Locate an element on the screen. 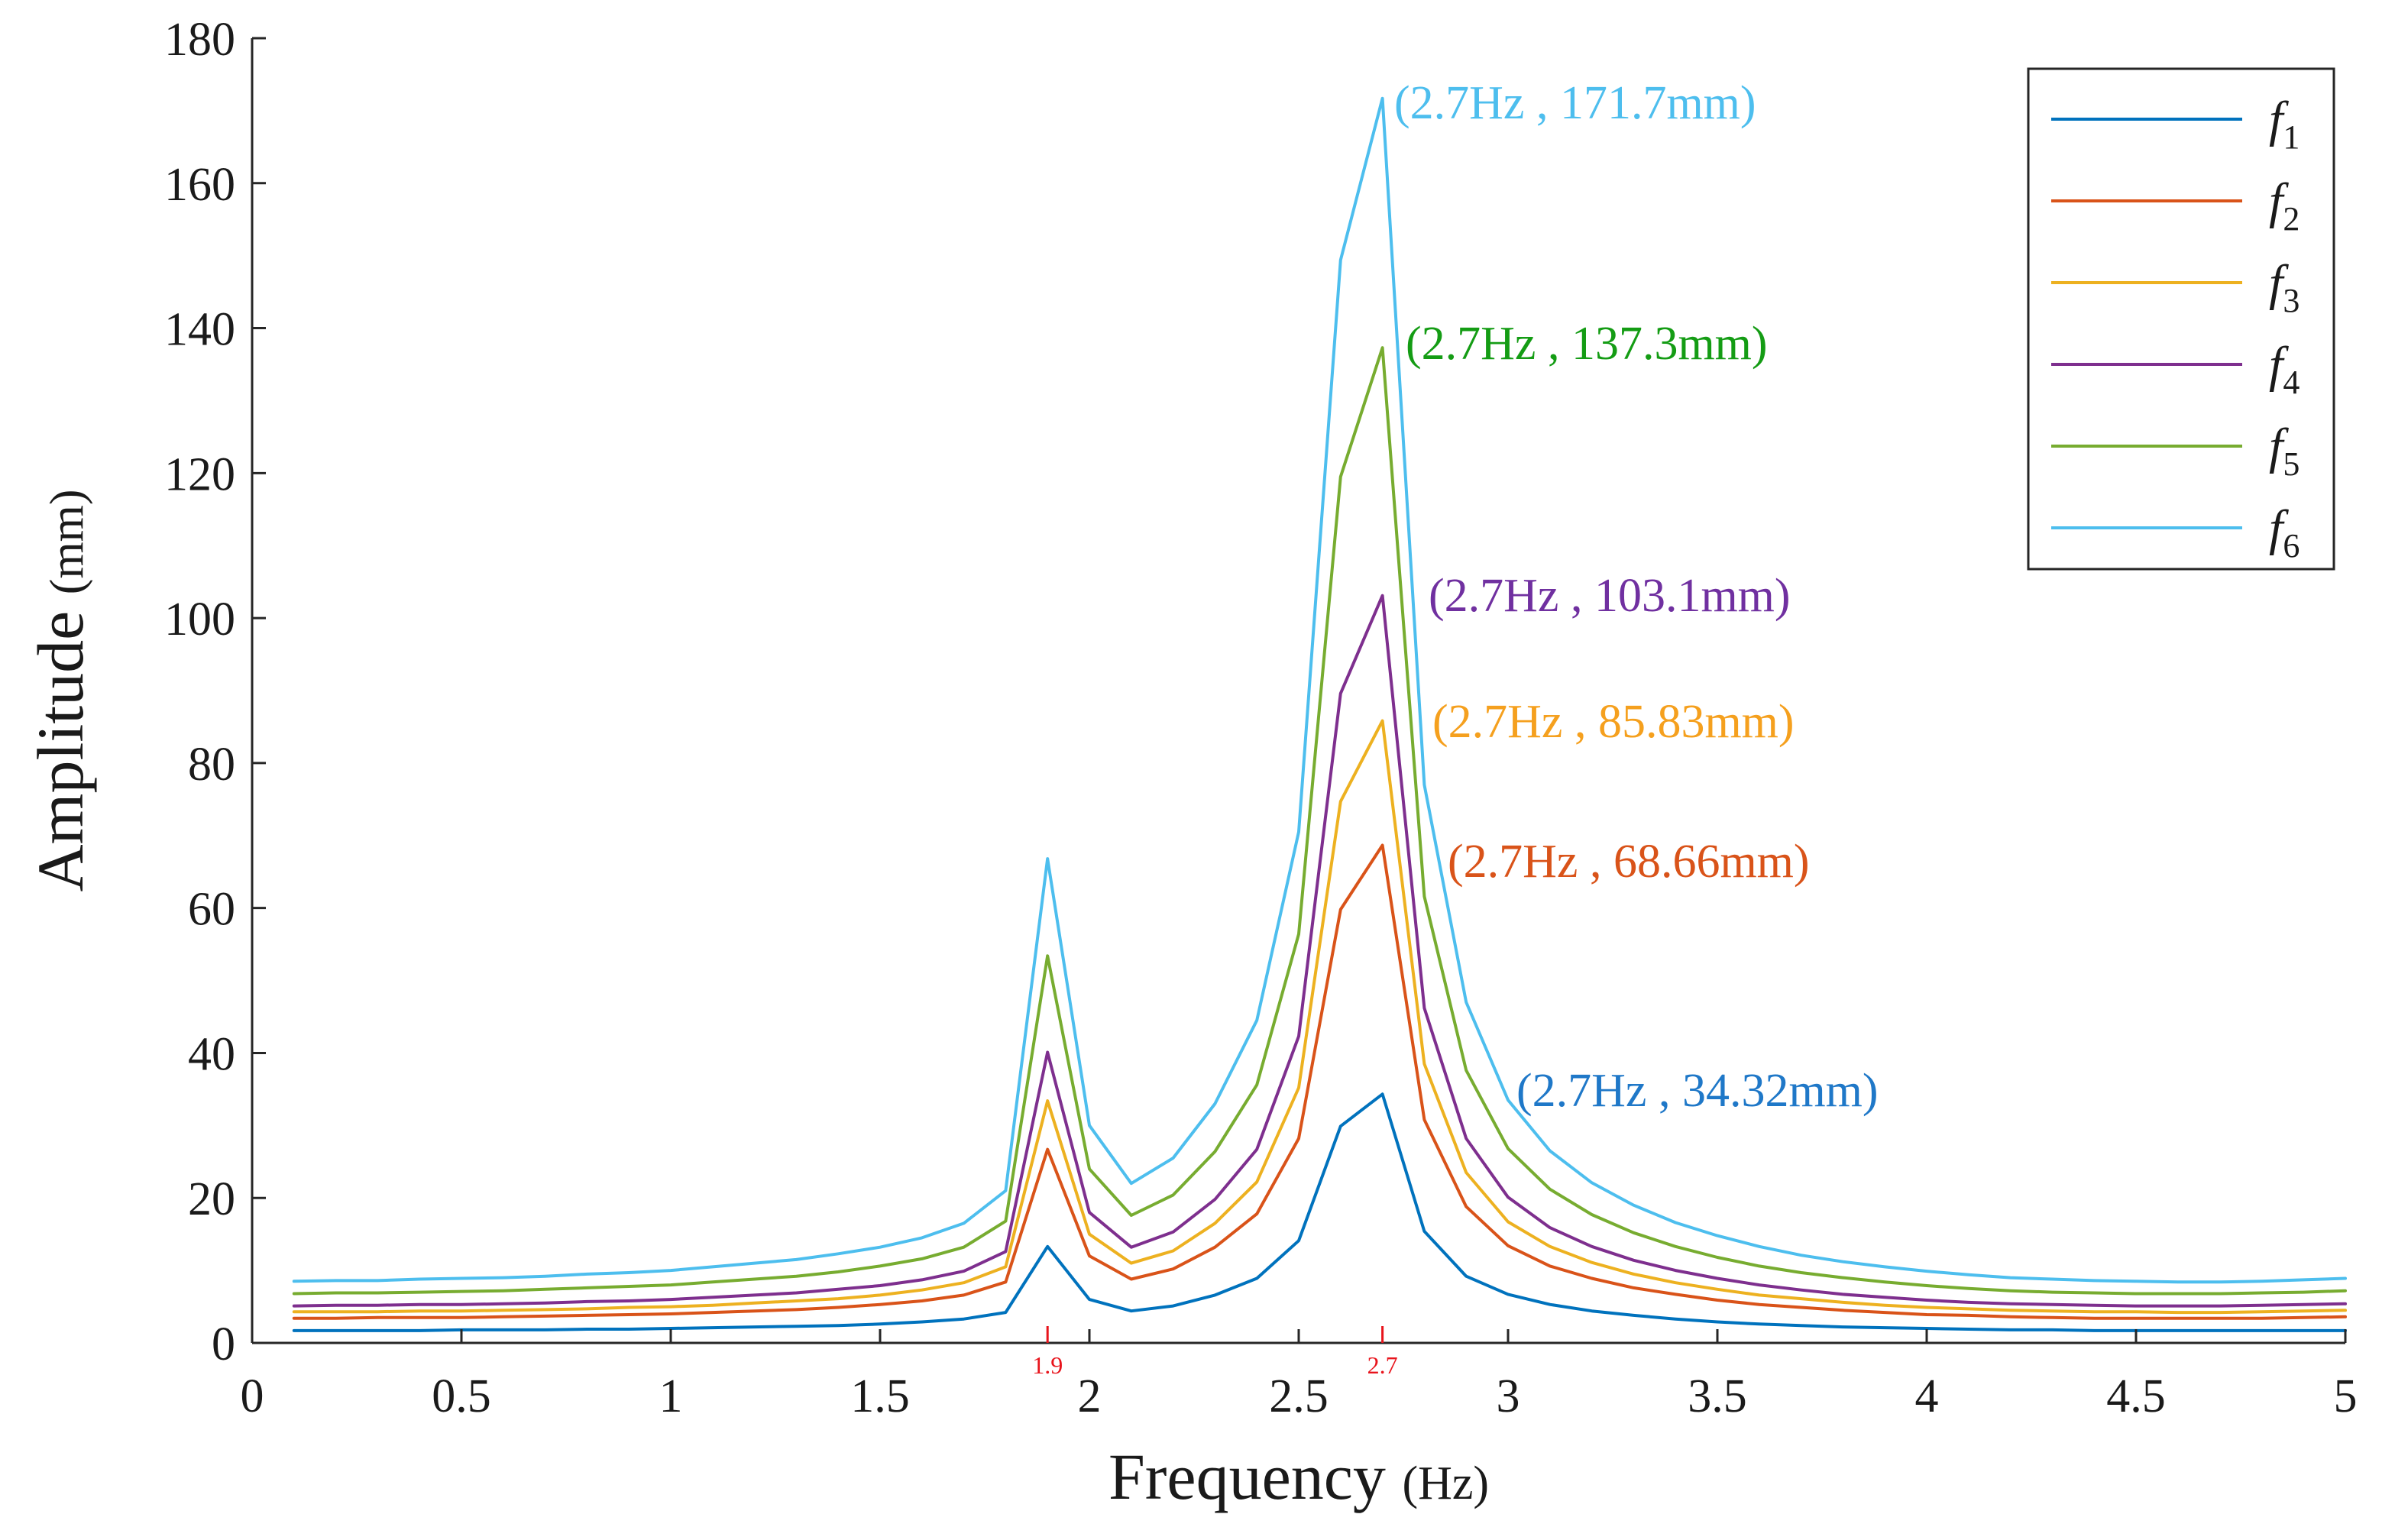 The height and width of the screenshot is (1540, 2395). x-tick-label: 3 is located at coordinates (1508, 1396).